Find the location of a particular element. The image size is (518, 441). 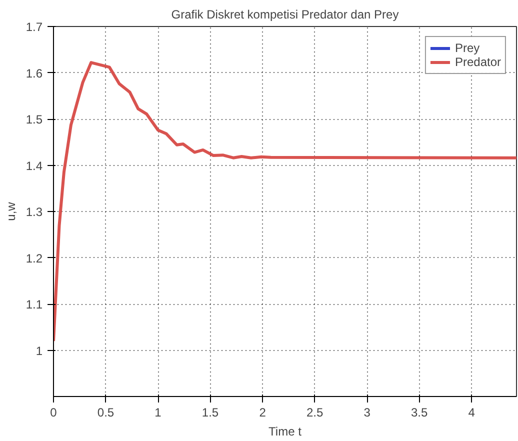

y-tick-label: 1.5 is located at coordinates (34, 119).